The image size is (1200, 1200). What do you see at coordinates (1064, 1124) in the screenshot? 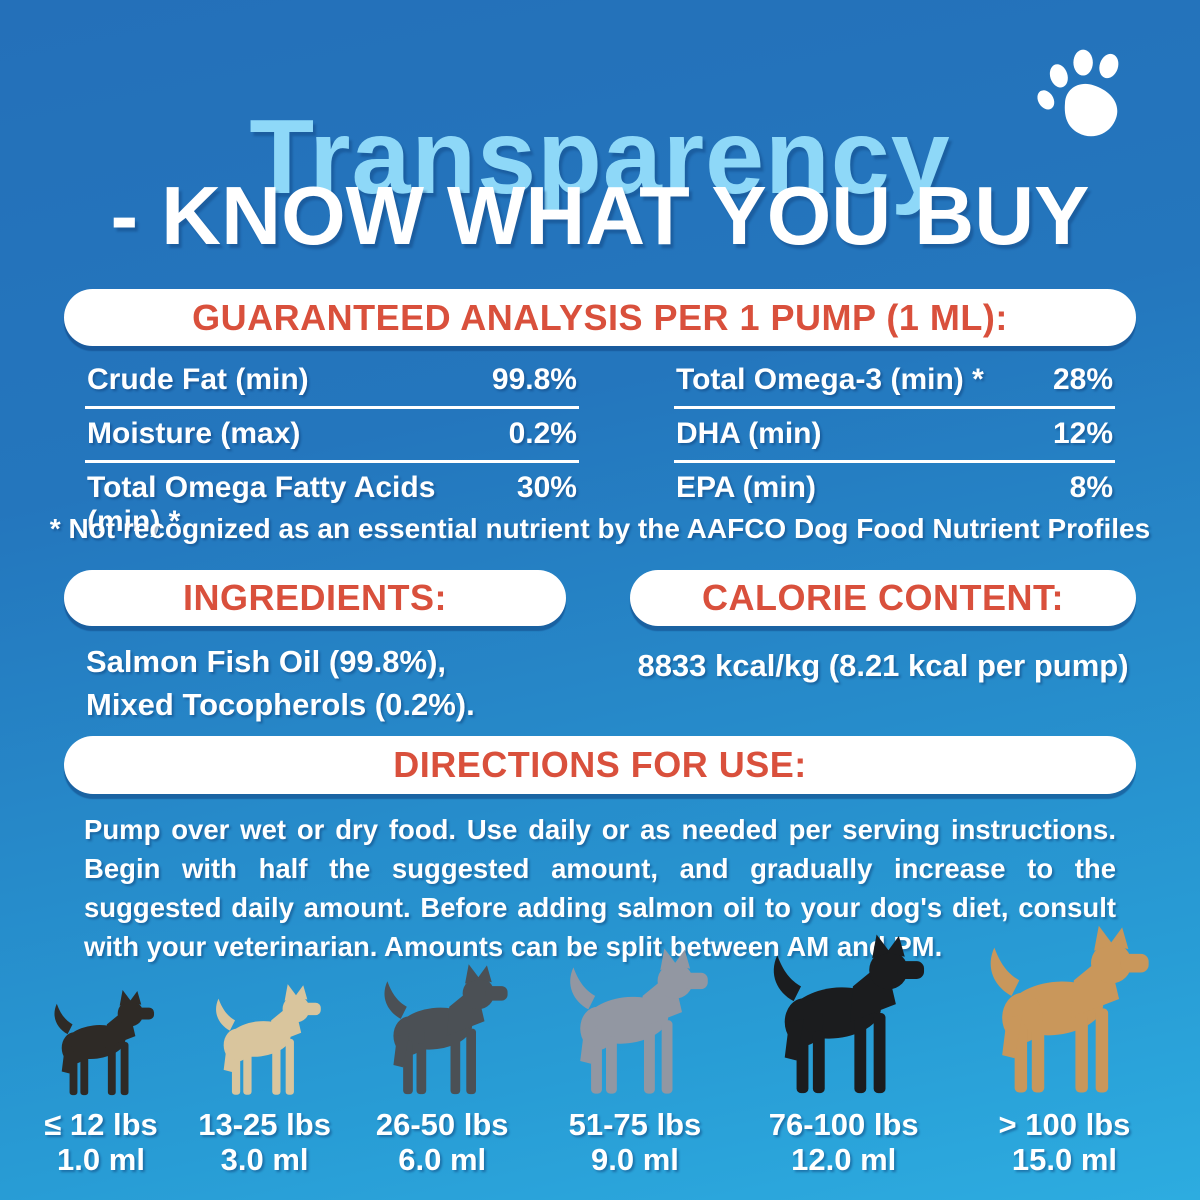
I see `weight-range: > 100 lbs` at bounding box center [1064, 1124].